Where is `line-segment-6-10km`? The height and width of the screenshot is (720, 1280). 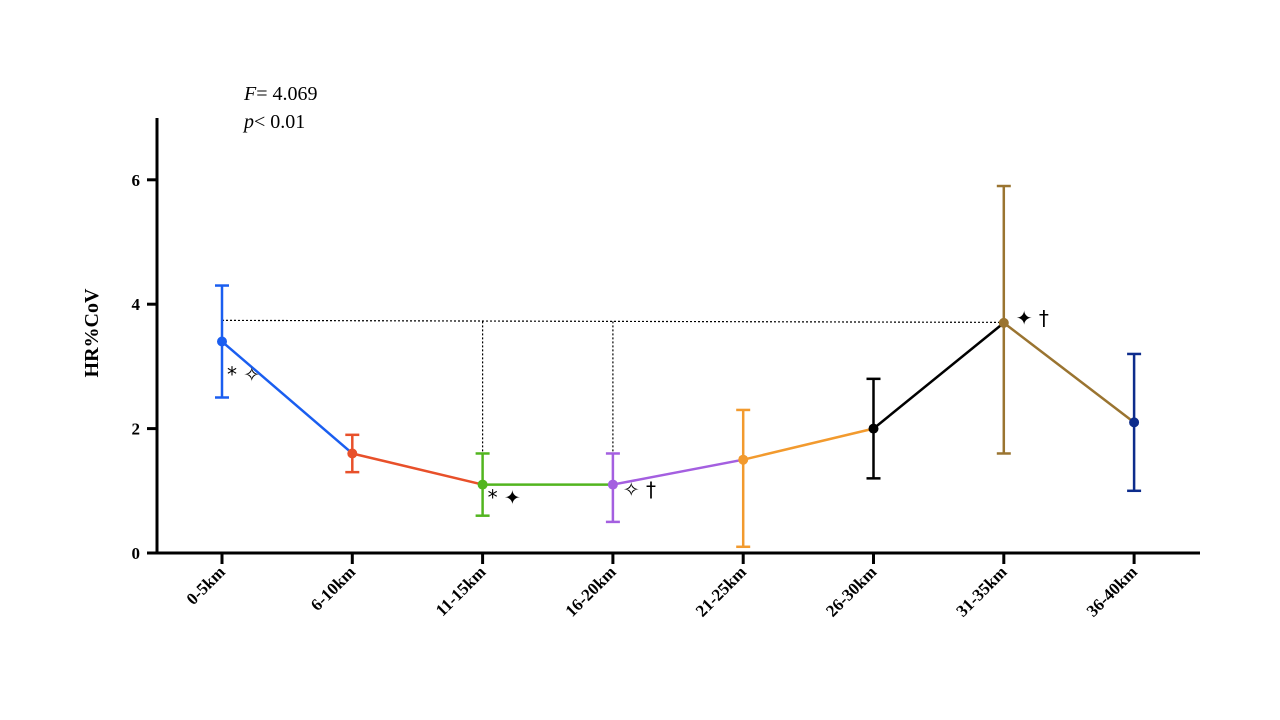 line-segment-6-10km is located at coordinates (417, 469).